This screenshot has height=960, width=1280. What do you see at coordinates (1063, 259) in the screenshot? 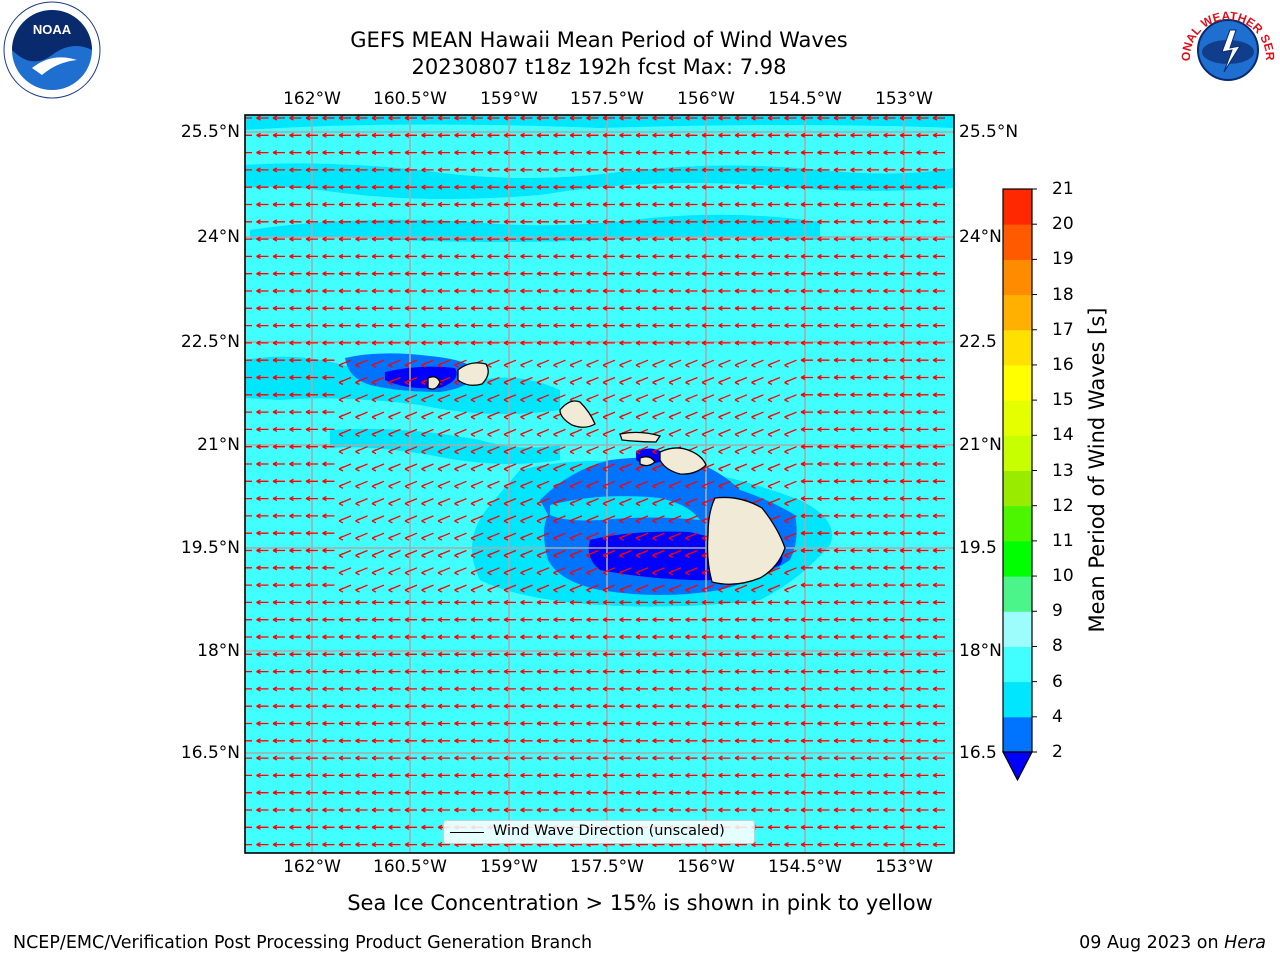
I see `colorbar-tick-label: 19` at bounding box center [1063, 259].